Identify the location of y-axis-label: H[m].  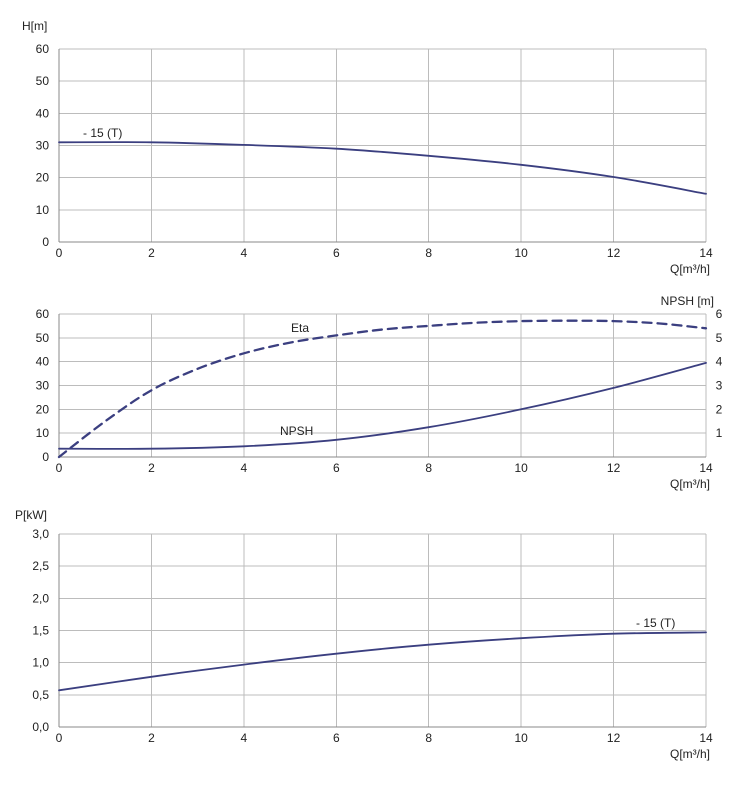
(34, 26).